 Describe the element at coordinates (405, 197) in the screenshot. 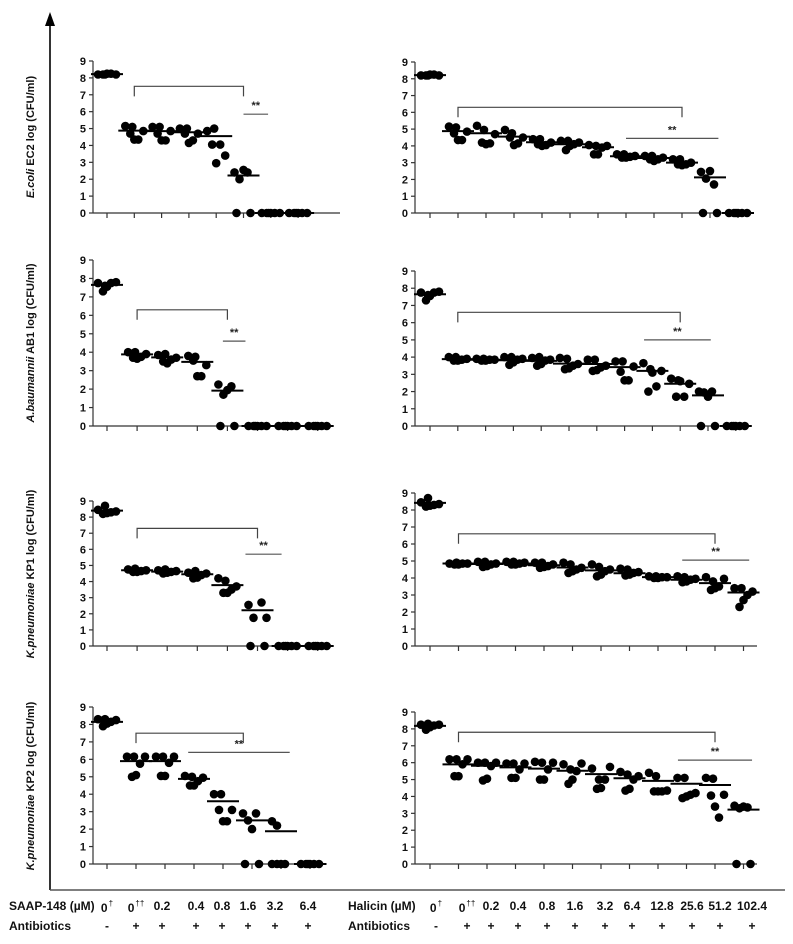

I see `y-tick-label: 1` at that location.